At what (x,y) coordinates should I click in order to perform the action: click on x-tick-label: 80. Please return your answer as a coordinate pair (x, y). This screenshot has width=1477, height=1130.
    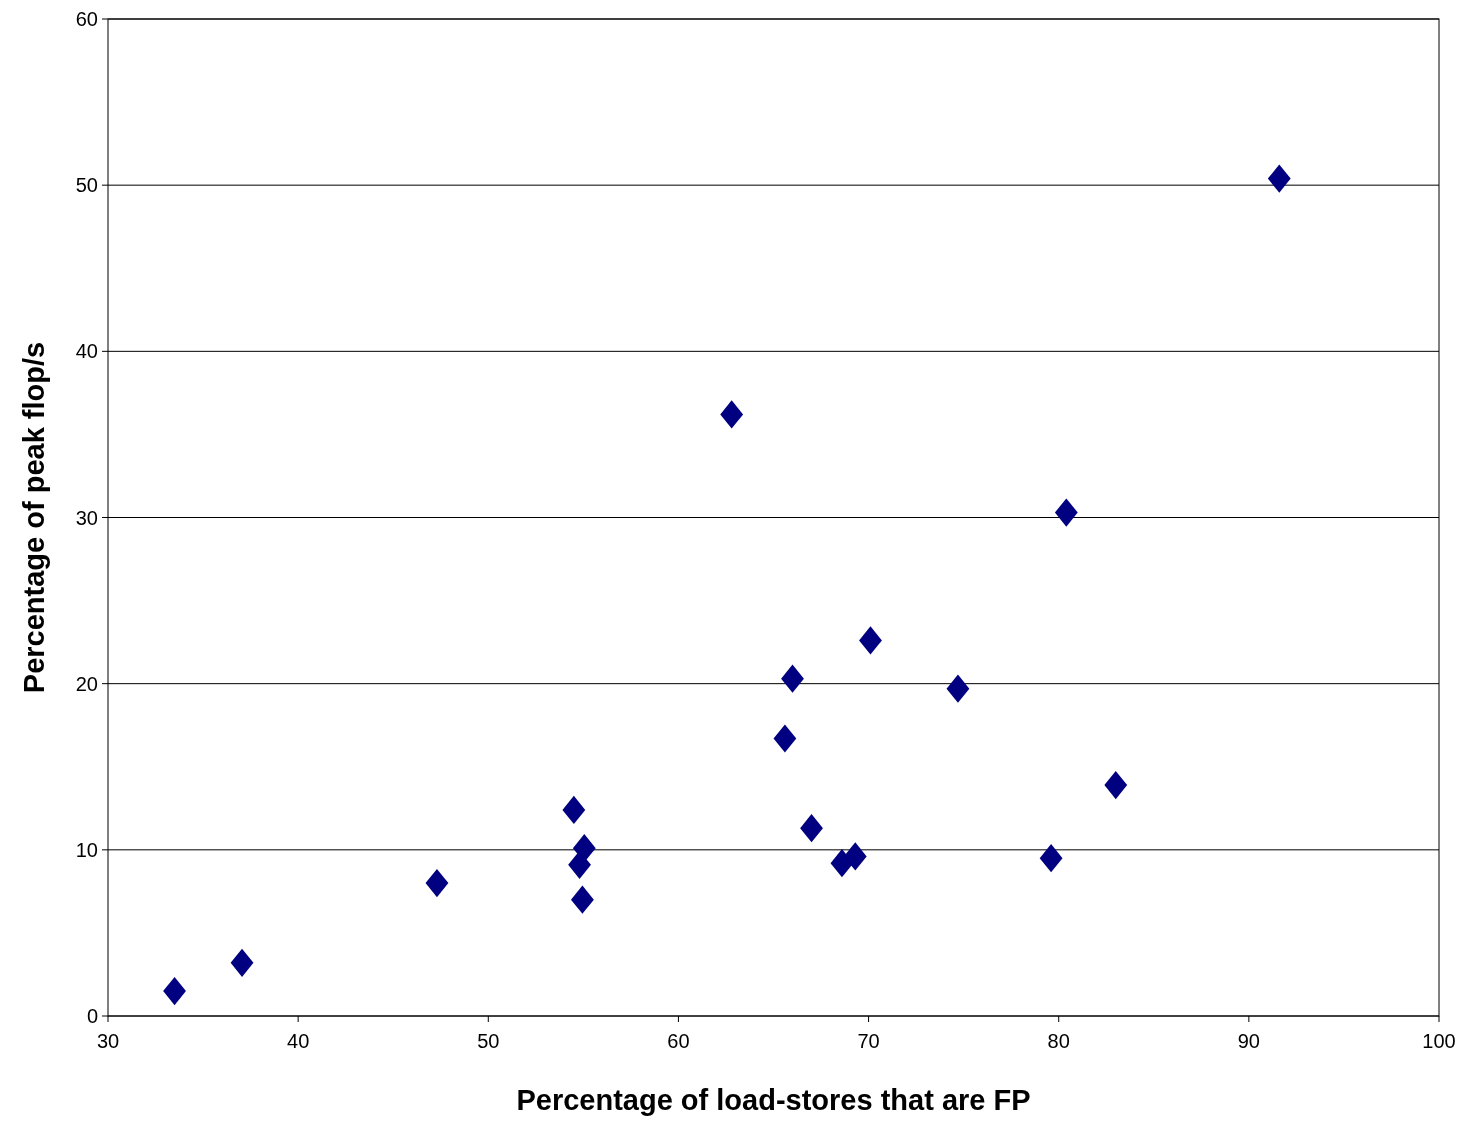
    Looking at the image, I should click on (1058, 1041).